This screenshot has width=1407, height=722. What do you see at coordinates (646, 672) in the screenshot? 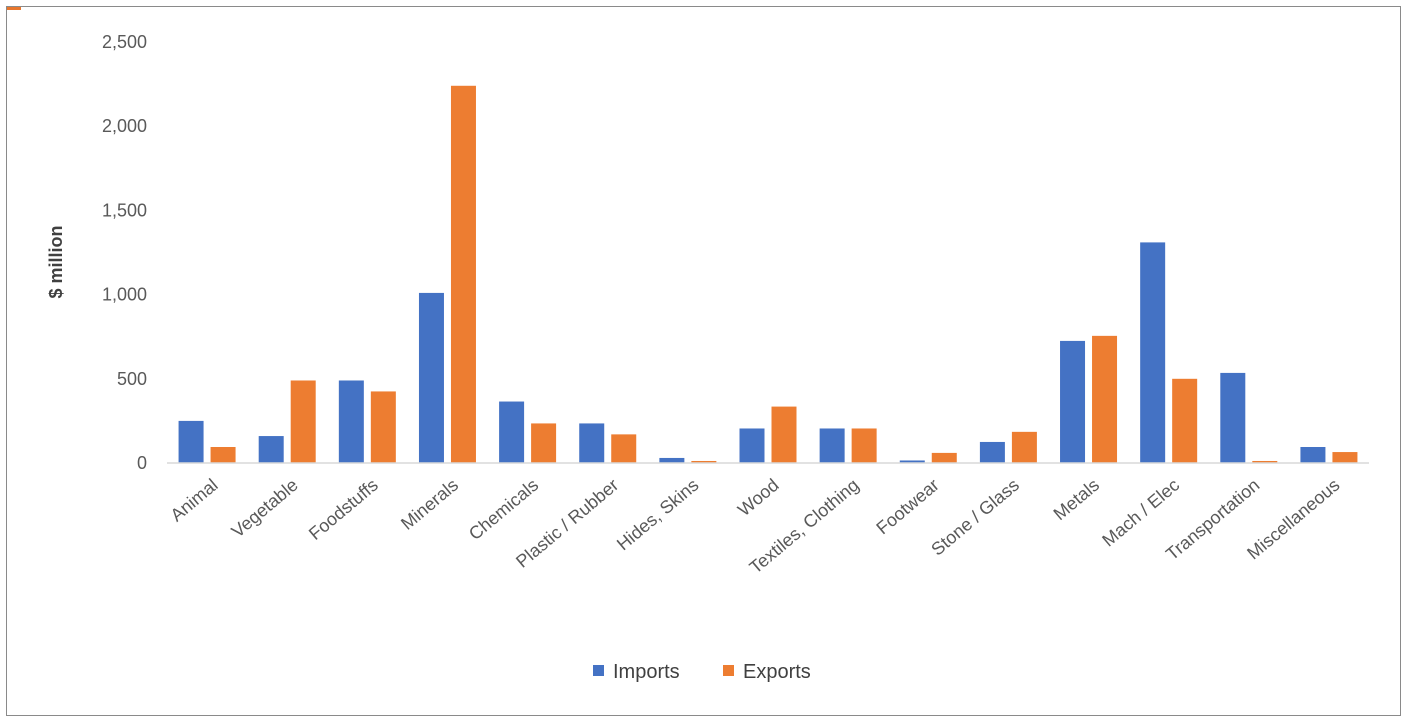
I see `legend-label-imports: Imports` at bounding box center [646, 672].